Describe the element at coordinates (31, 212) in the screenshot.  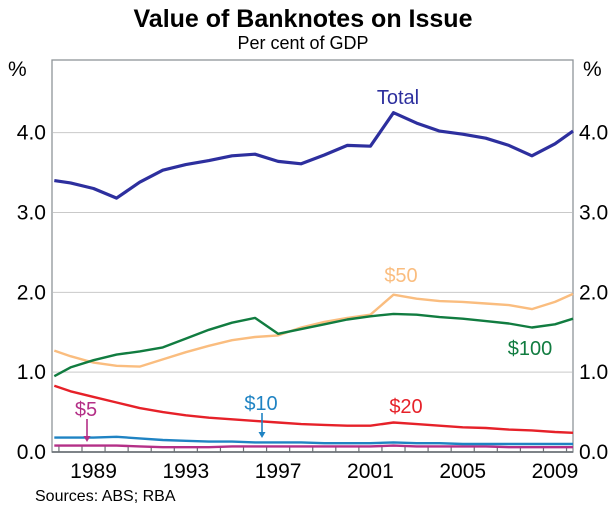
I see `y-label-left-3.0: 3.0` at that location.